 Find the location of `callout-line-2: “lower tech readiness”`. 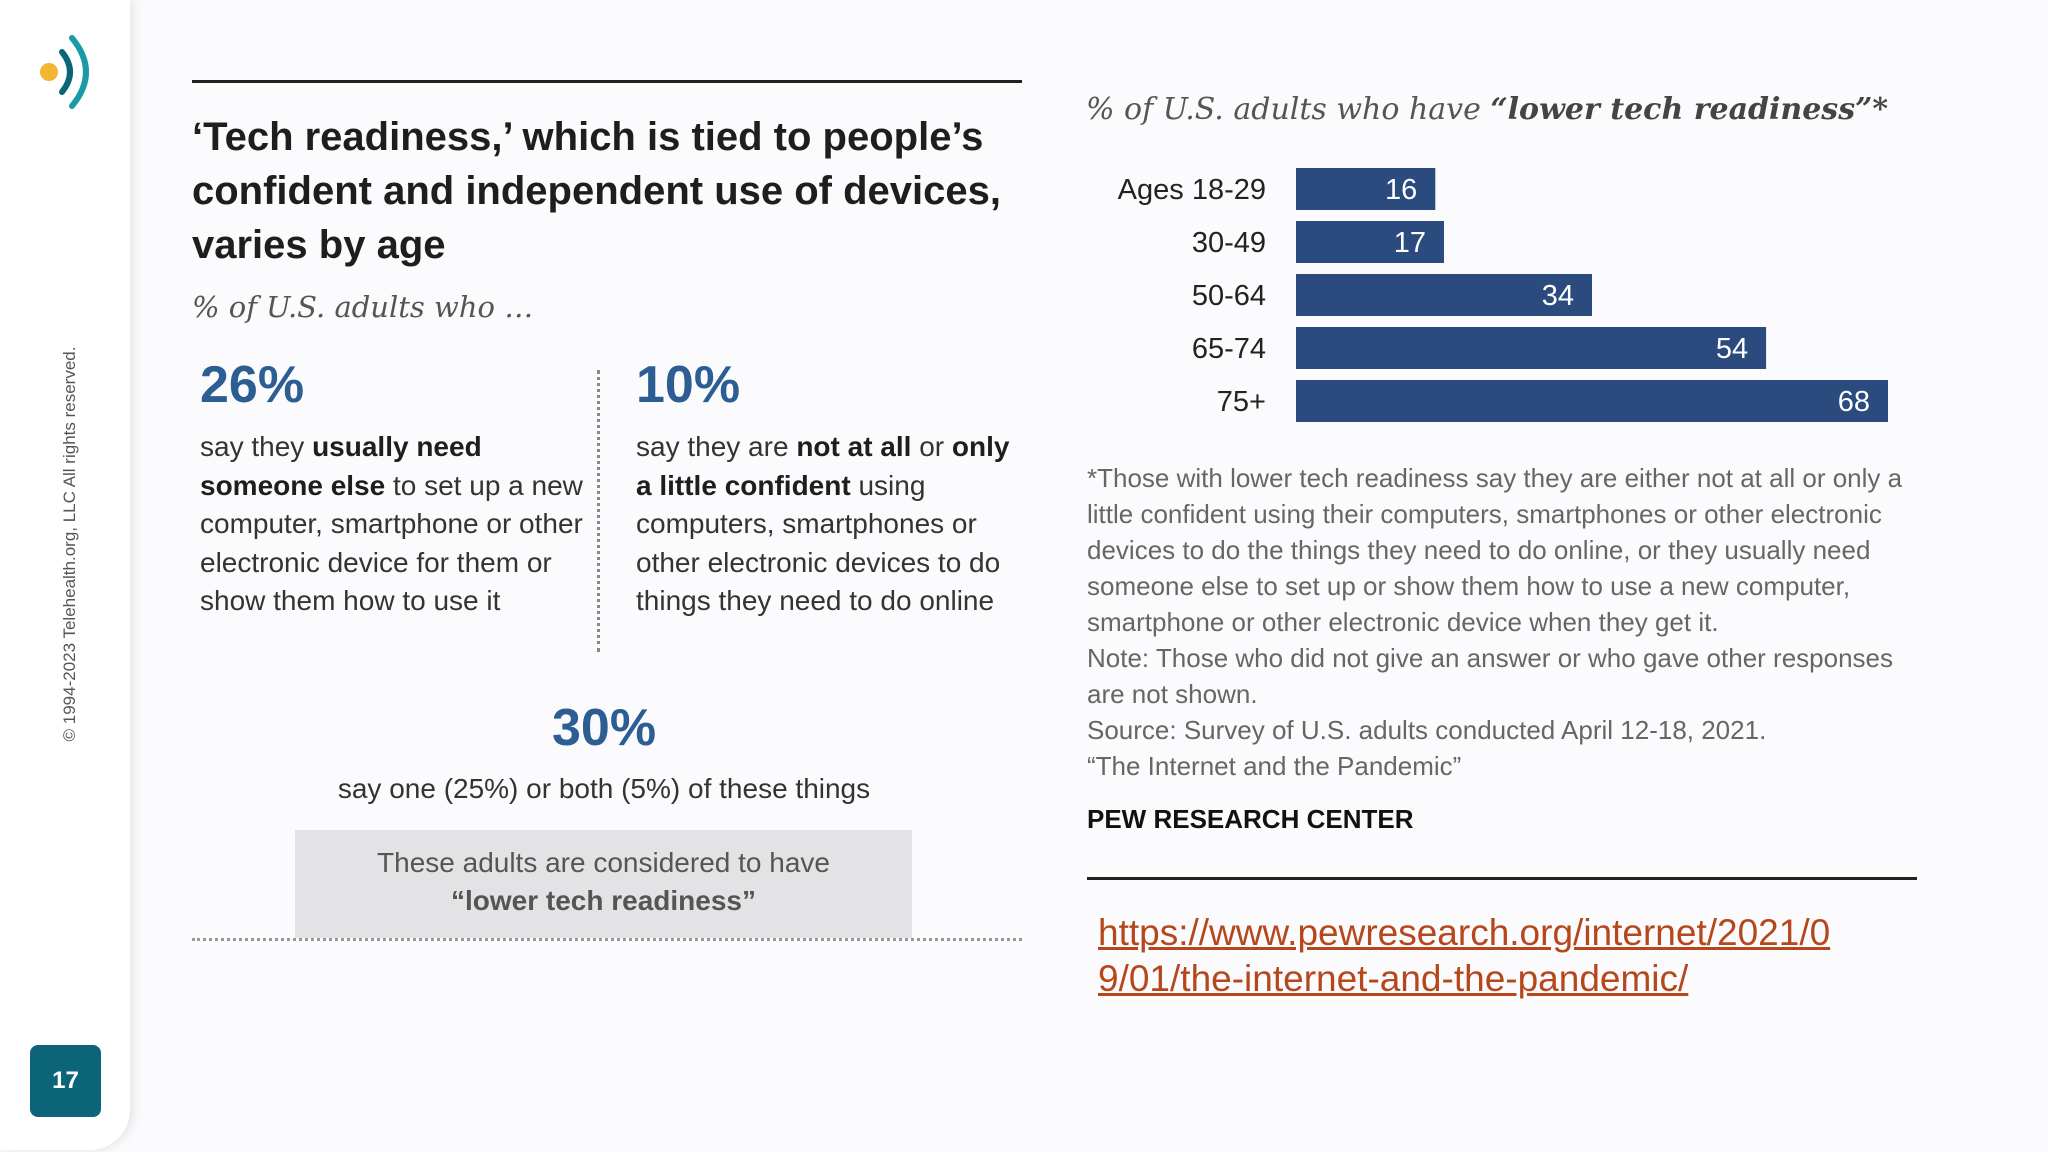

callout-line-2: “lower tech readiness” is located at coordinates (603, 900).